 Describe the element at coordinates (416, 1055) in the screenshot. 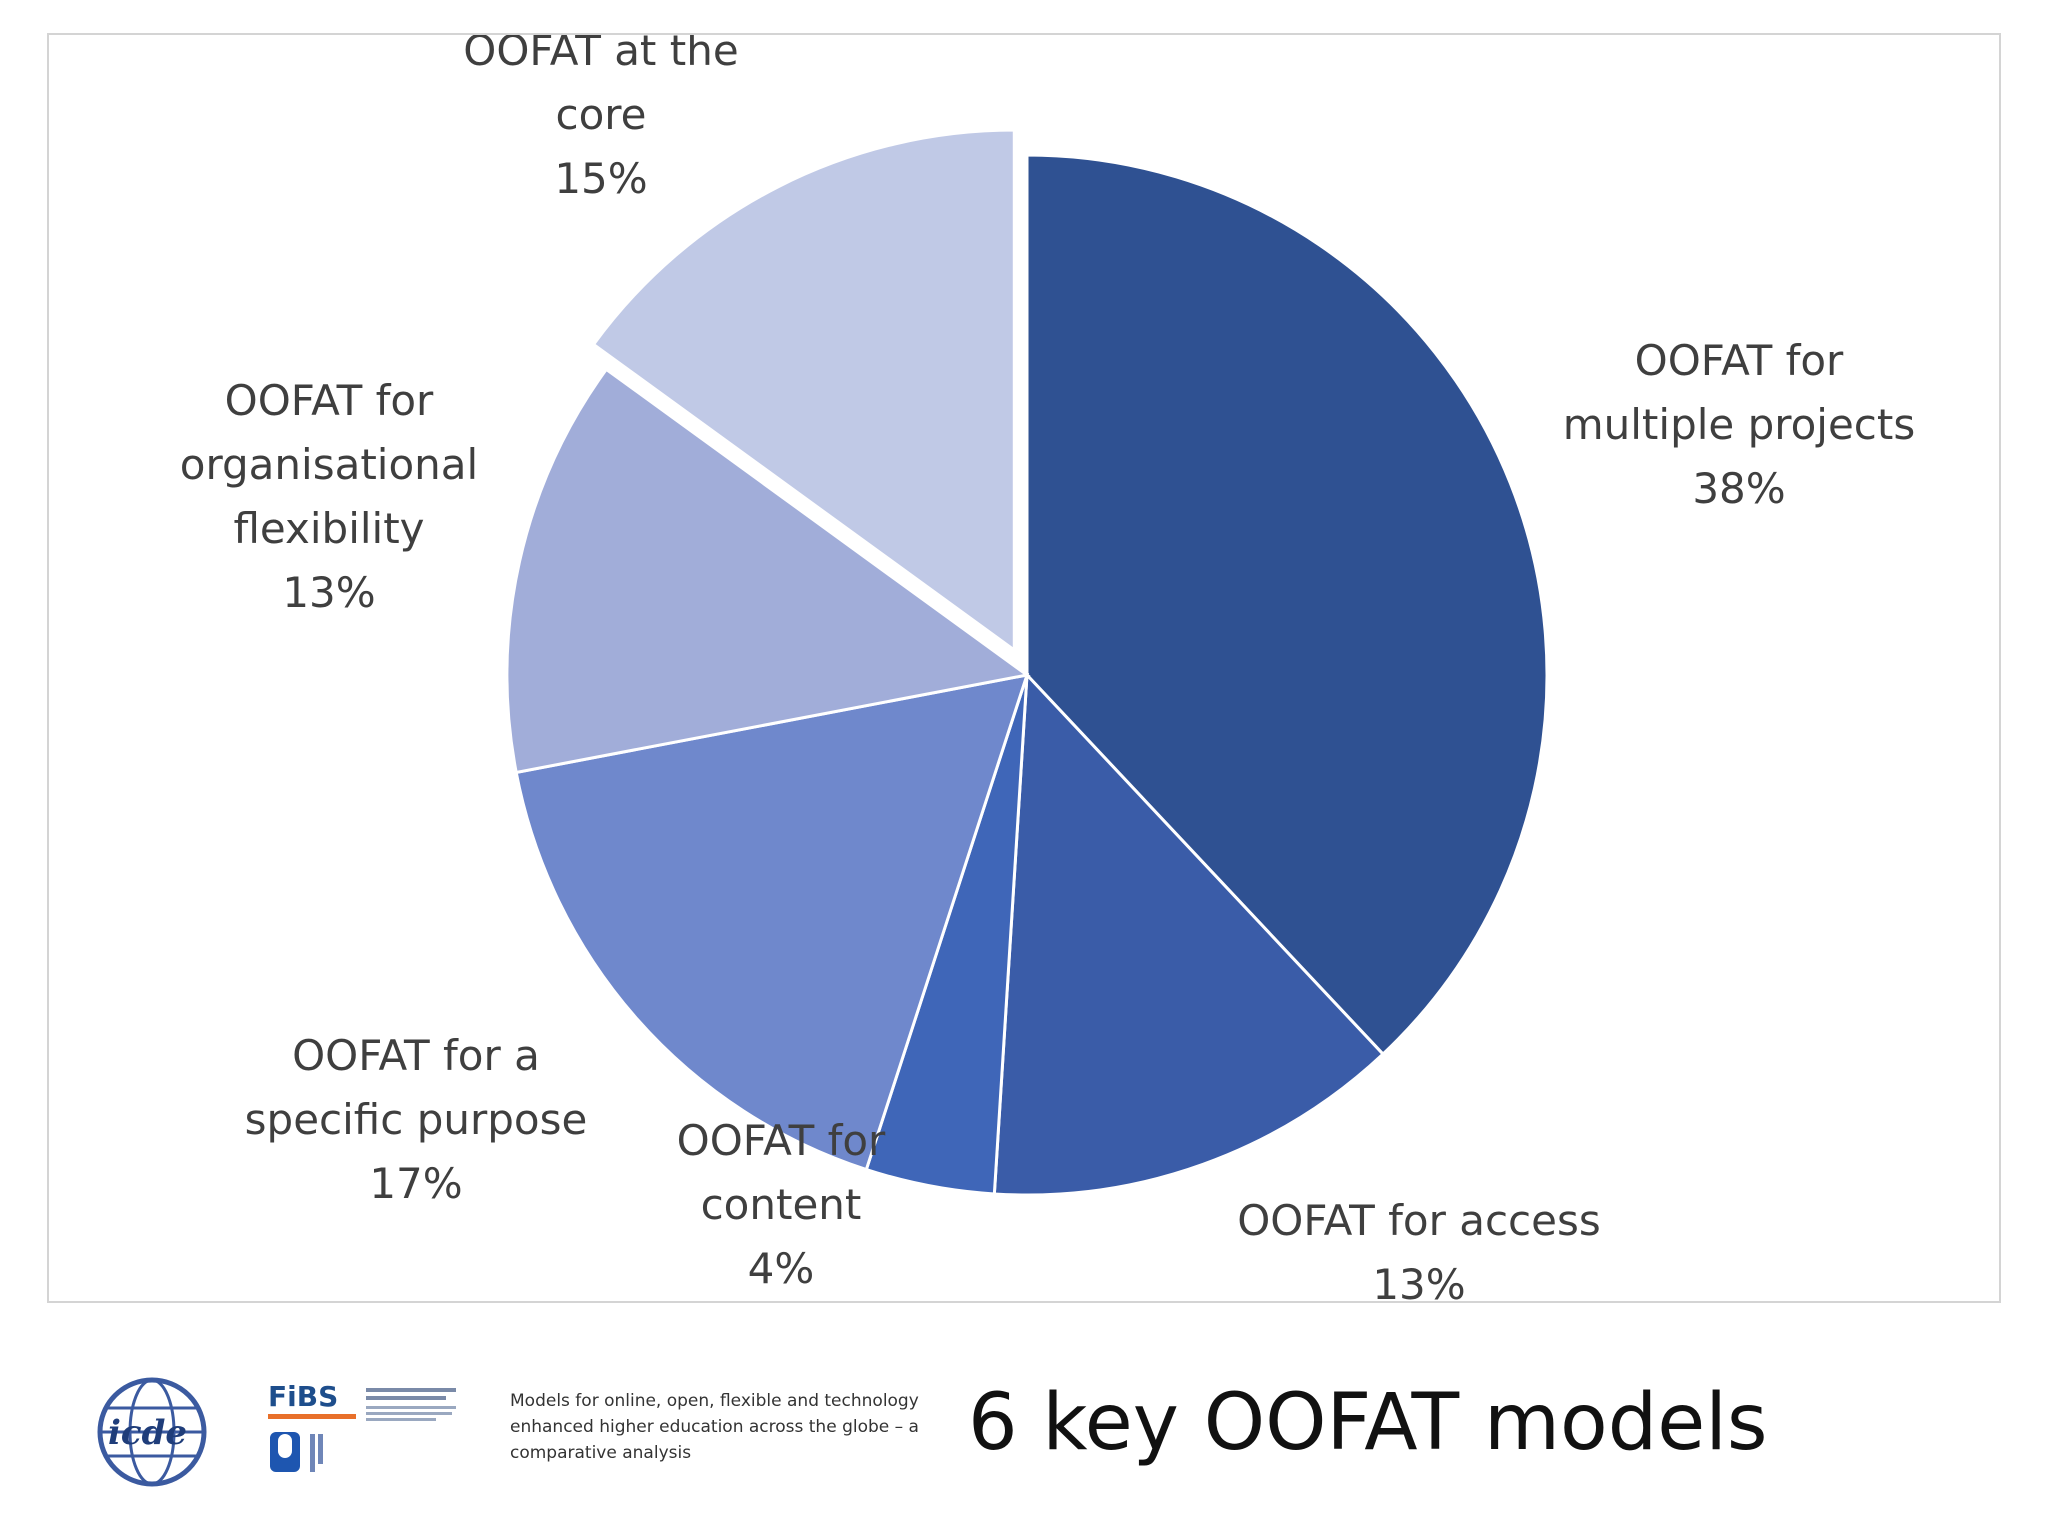

I see `slice-name-line: OOFAT for a` at that location.